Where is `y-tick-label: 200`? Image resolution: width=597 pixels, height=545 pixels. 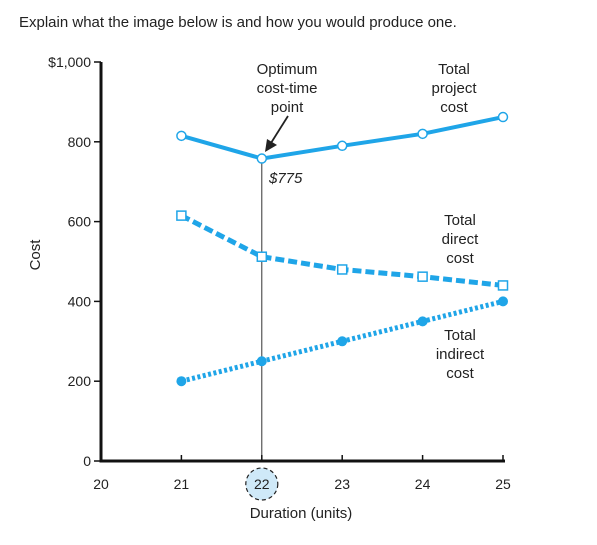
y-tick-label: 200 is located at coordinates (80, 381).